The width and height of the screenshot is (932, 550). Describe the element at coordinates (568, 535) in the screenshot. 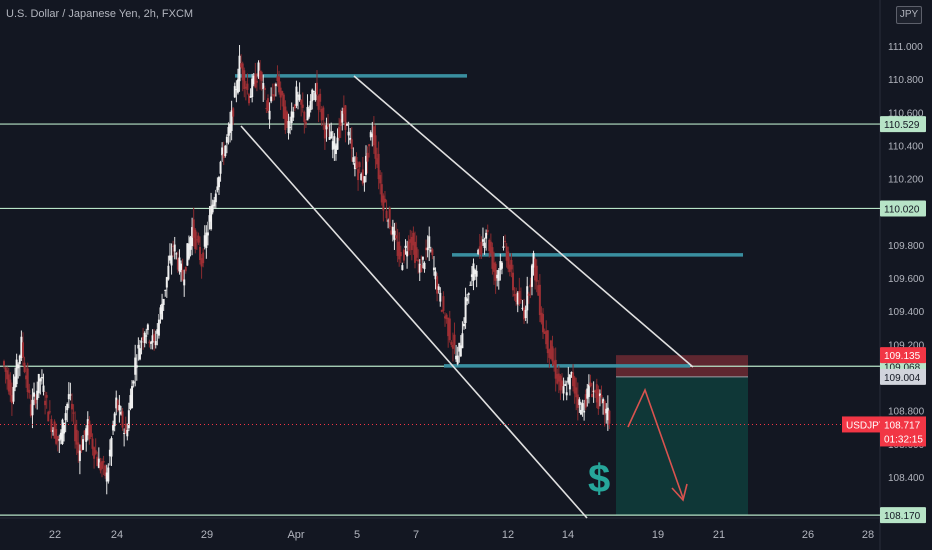

I see `x-tick-label: 14` at that location.